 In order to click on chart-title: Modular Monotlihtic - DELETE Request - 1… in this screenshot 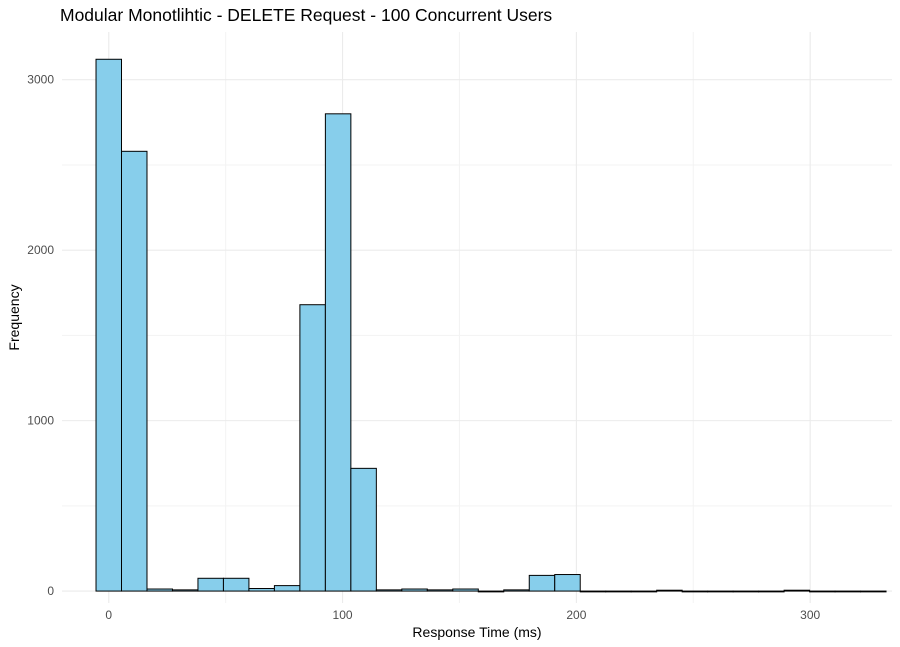, I will do `click(306, 15)`.